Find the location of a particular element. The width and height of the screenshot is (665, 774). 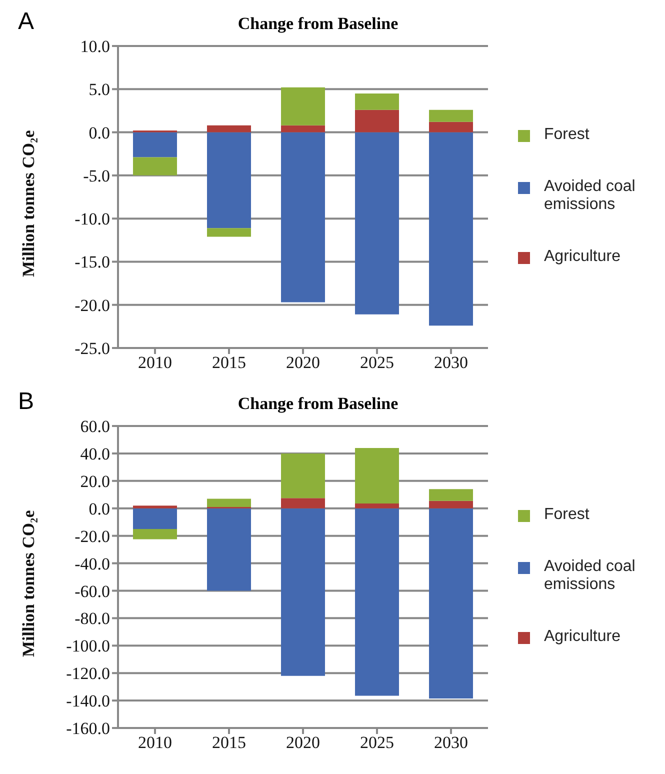

y-tick-label: -15.0 is located at coordinates (92, 262).